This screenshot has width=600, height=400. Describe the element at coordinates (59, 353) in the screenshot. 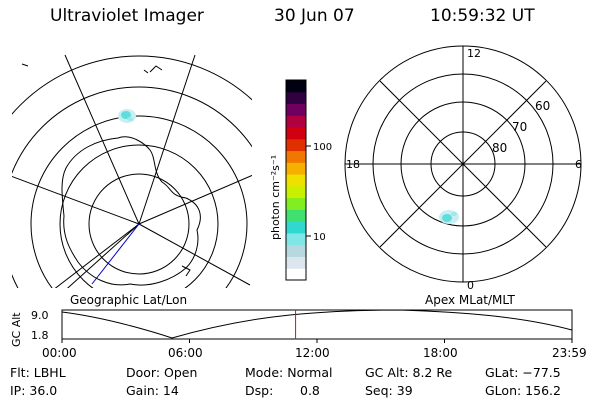

I see `timeline-tick-0: 00:00` at that location.